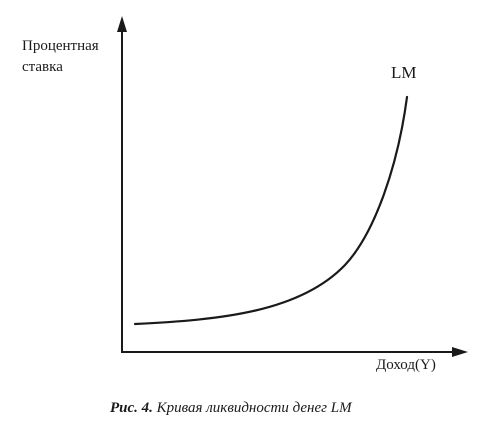  Describe the element at coordinates (406, 365) in the screenshot. I see `x-axis-label: Доход(Y)` at that location.